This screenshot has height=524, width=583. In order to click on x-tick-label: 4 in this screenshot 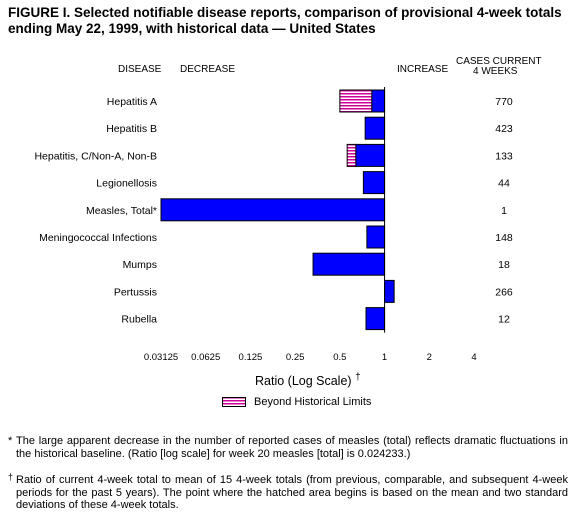, I will do `click(473, 357)`.